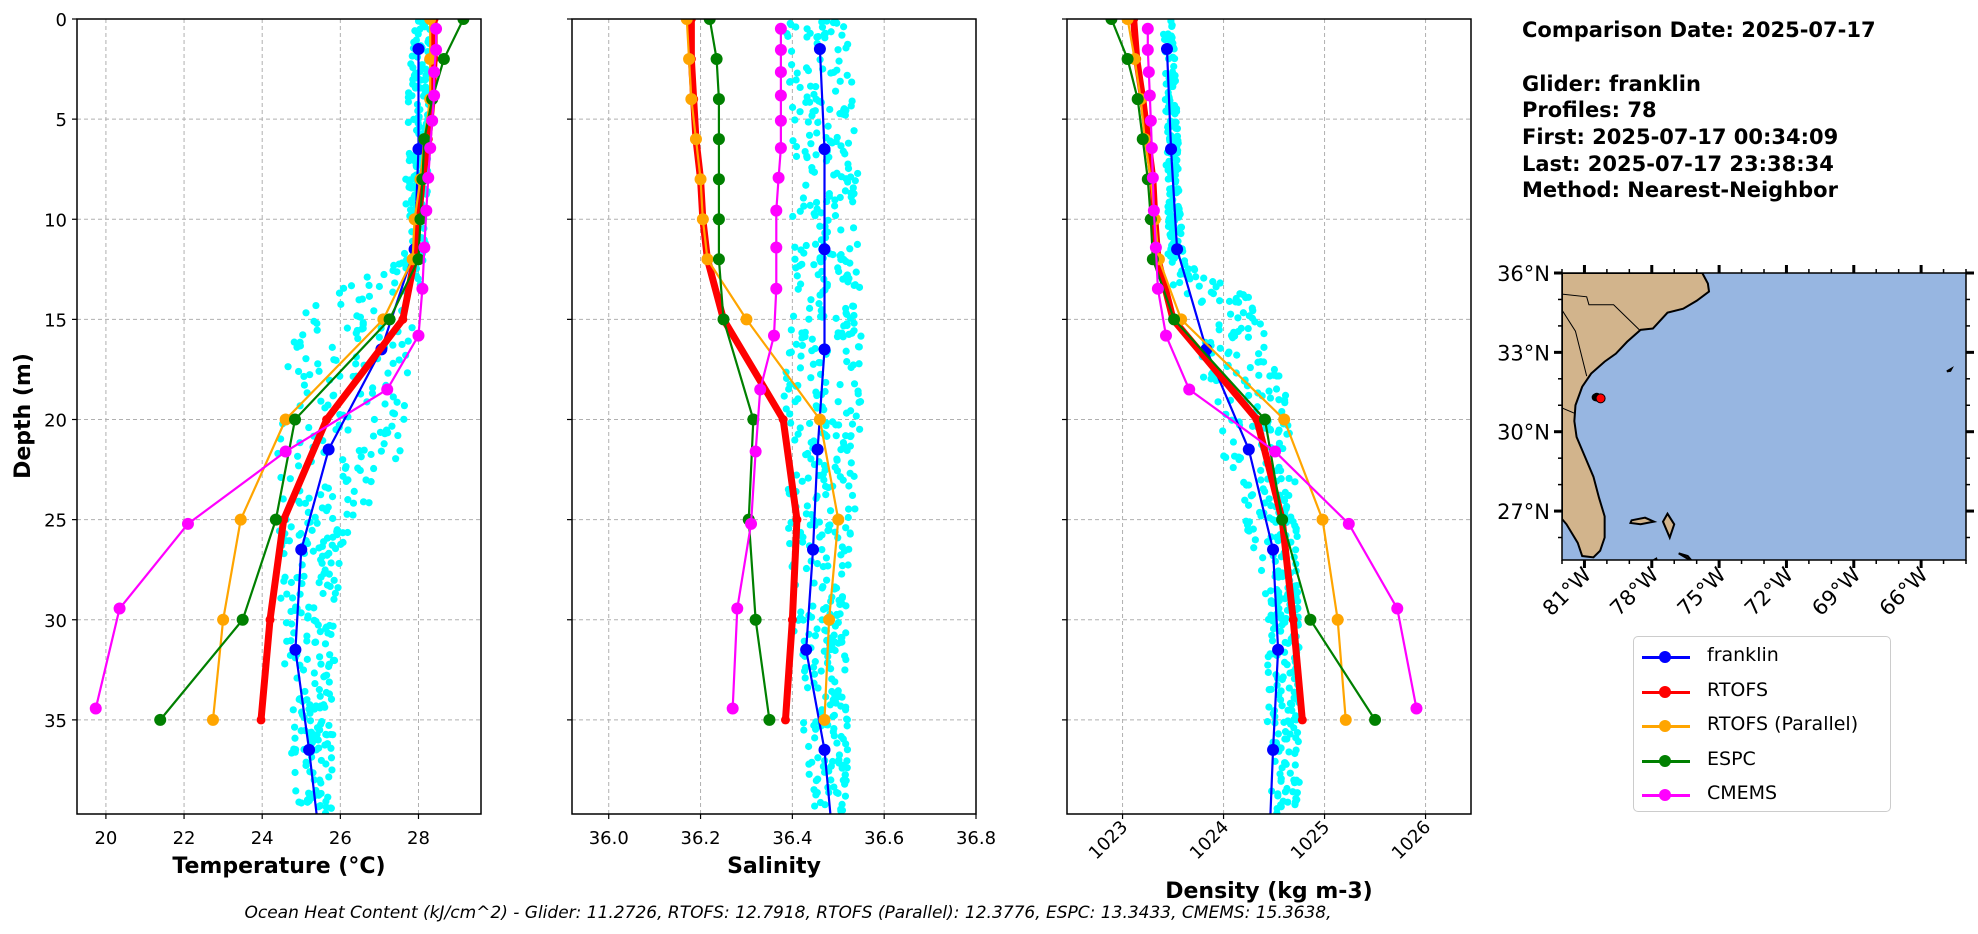 This screenshot has height=934, width=1978. I want to click on series-line, so click(1243, 370).